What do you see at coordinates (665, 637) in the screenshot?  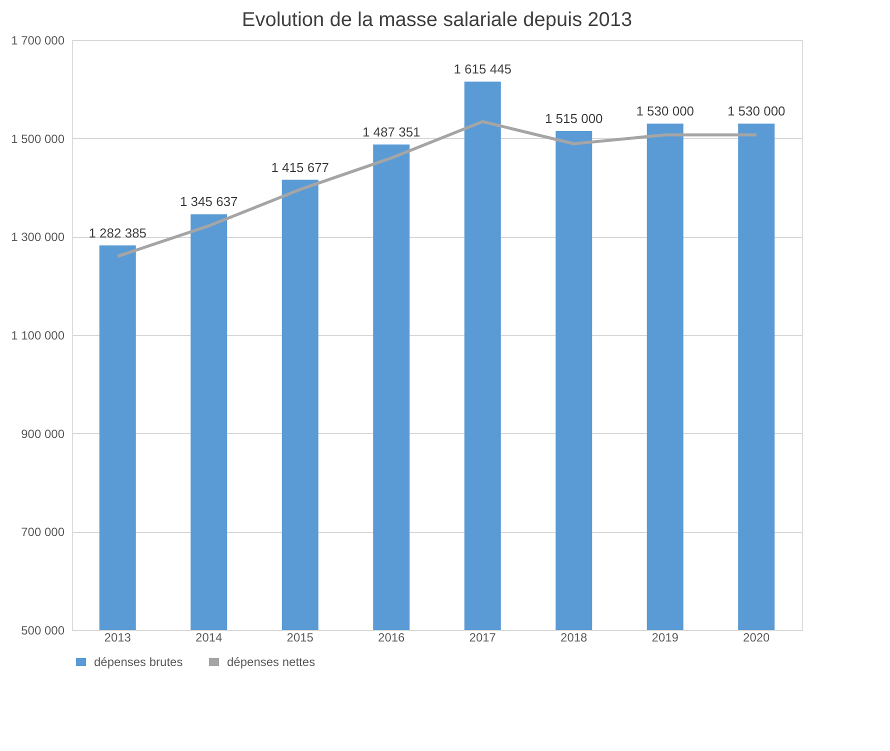 I see `x-tick-label: 2019` at bounding box center [665, 637].